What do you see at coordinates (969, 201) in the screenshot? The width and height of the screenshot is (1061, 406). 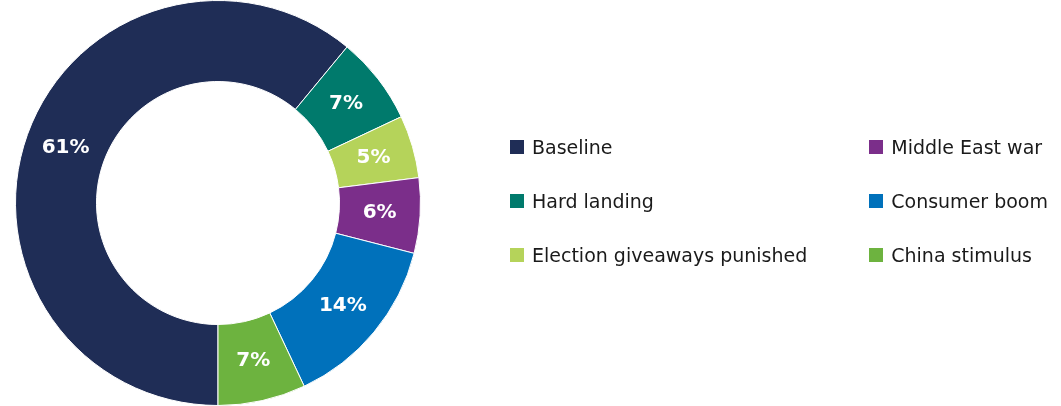 I see `legend-label: Consumer boom` at bounding box center [969, 201].